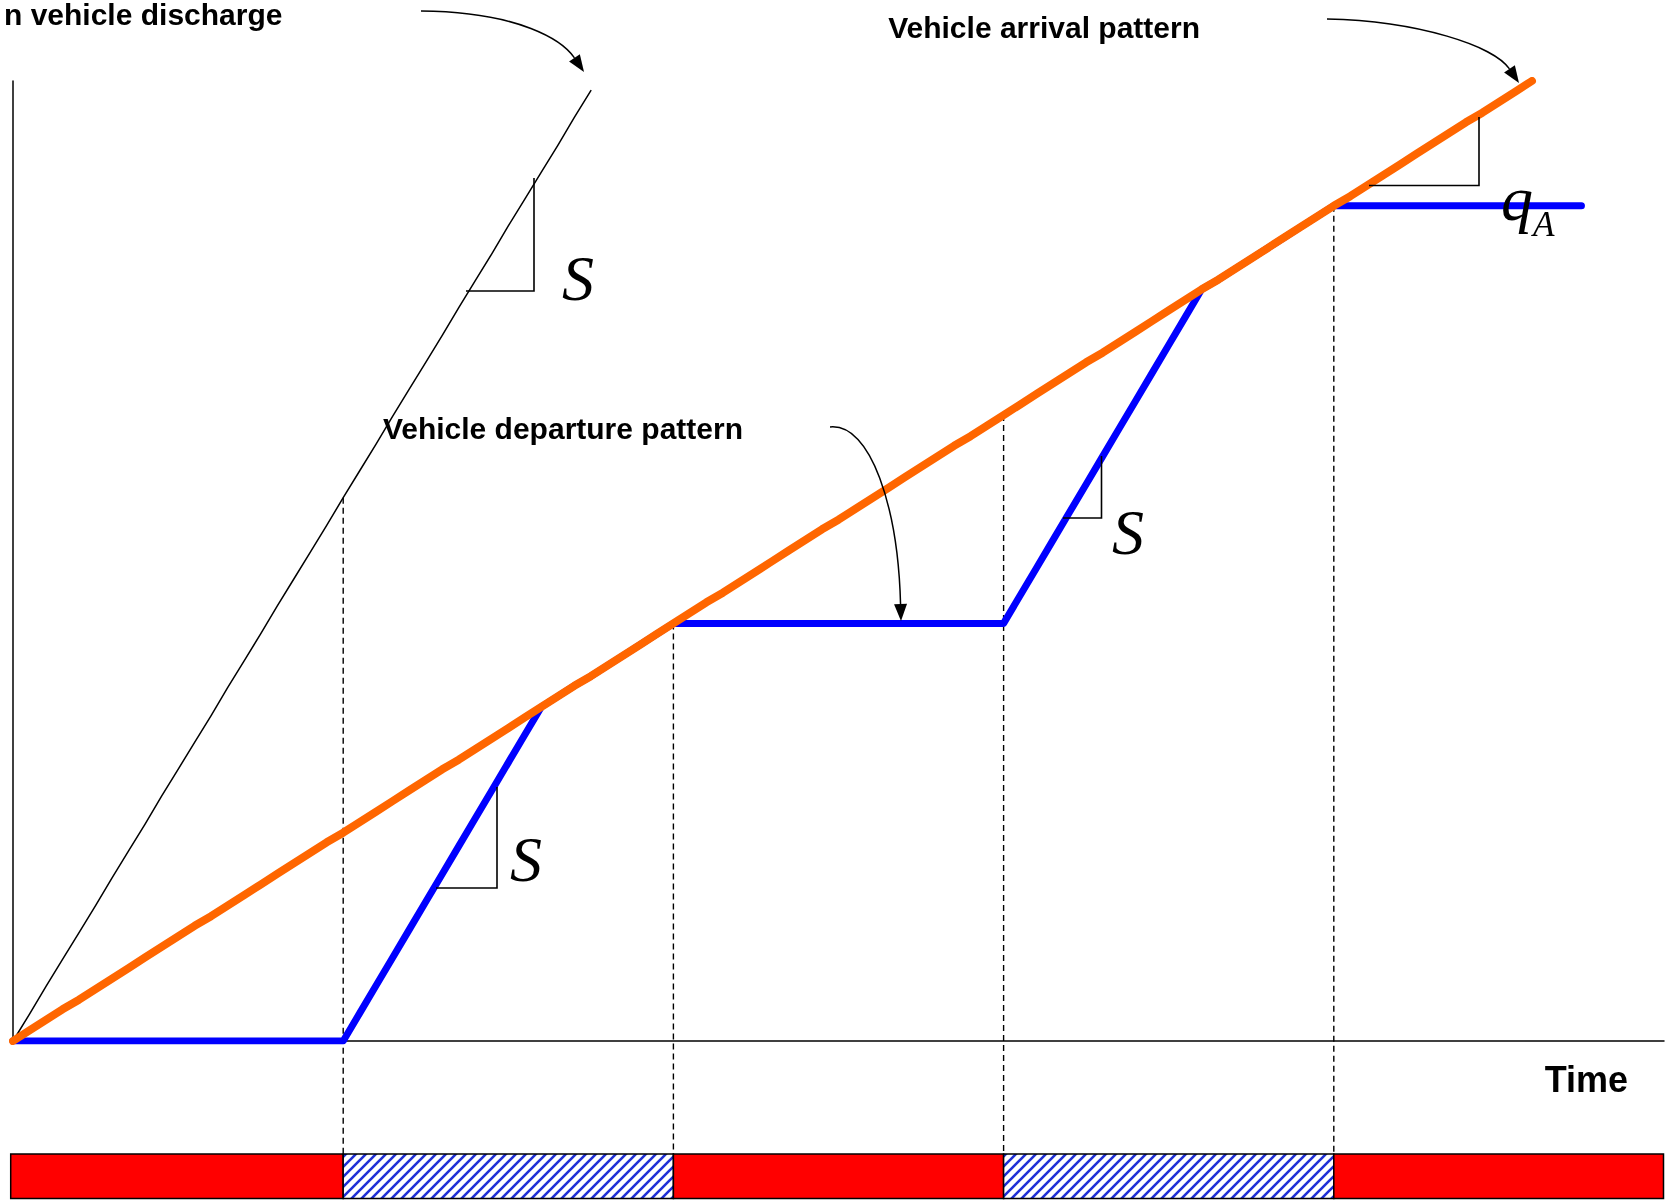 This screenshot has height=1203, width=1672. What do you see at coordinates (562, 428) in the screenshot?
I see `annotation: Vehicle departure pattern` at bounding box center [562, 428].